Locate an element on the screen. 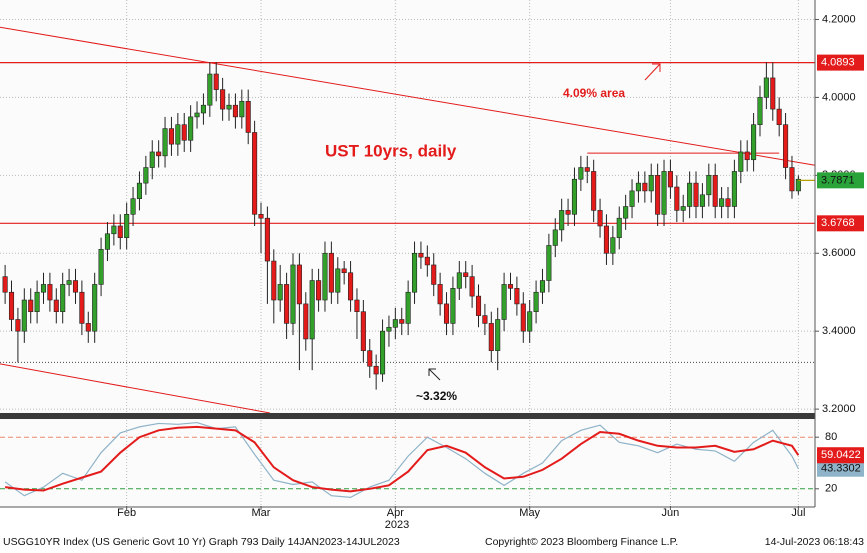 This screenshot has height=553, width=867. oscillator-value-label: 43.3302 is located at coordinates (841, 469).